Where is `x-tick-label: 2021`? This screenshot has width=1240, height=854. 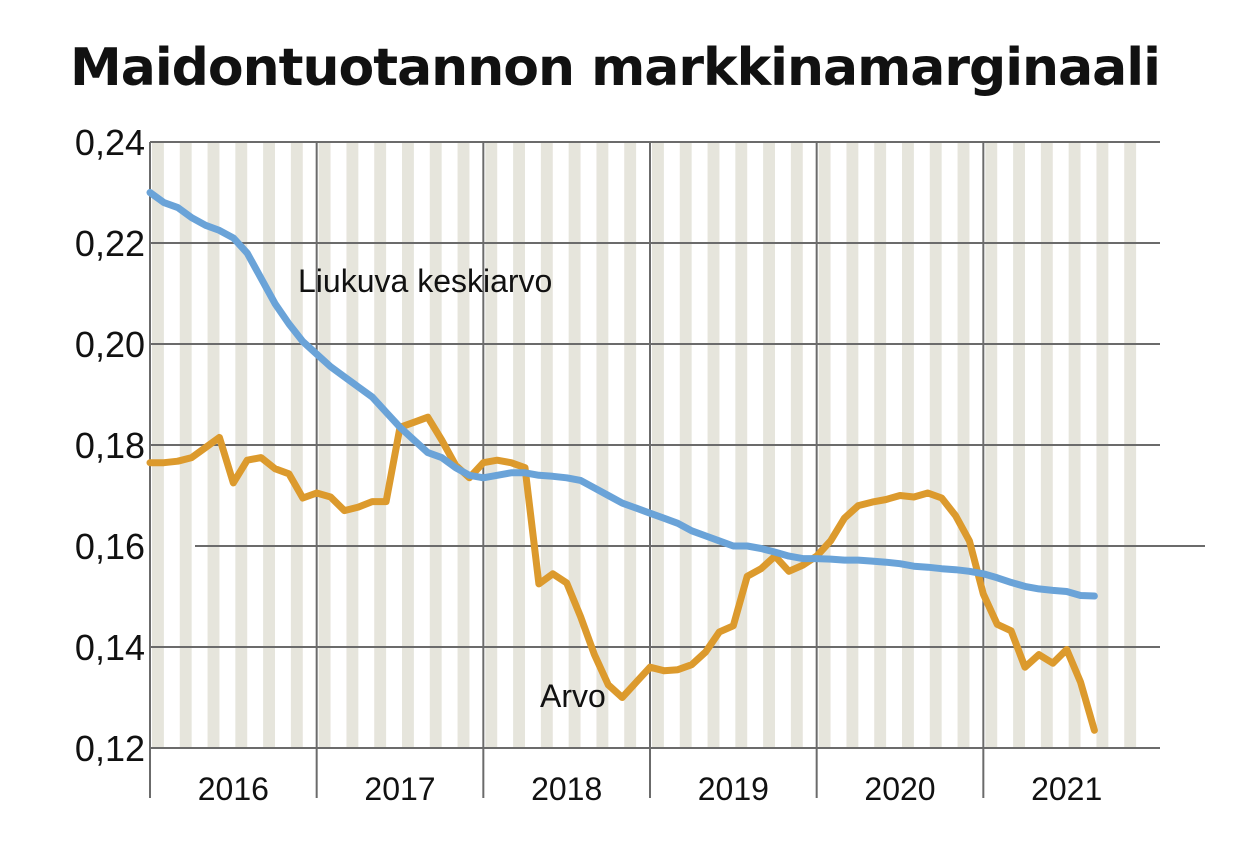
x-tick-label: 2021 is located at coordinates (1066, 789).